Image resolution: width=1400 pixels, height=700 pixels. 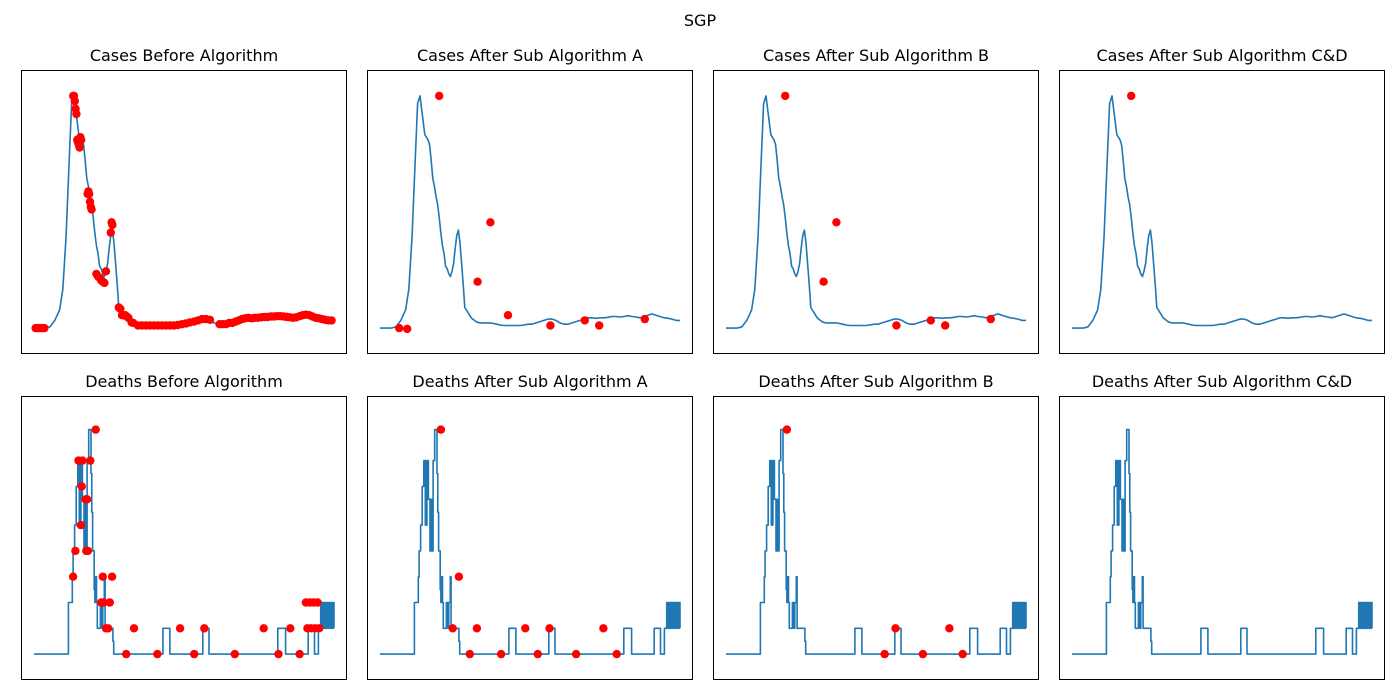 I want to click on panel-title: Deaths After Sub Algorithm C&D, so click(x=1222, y=381).